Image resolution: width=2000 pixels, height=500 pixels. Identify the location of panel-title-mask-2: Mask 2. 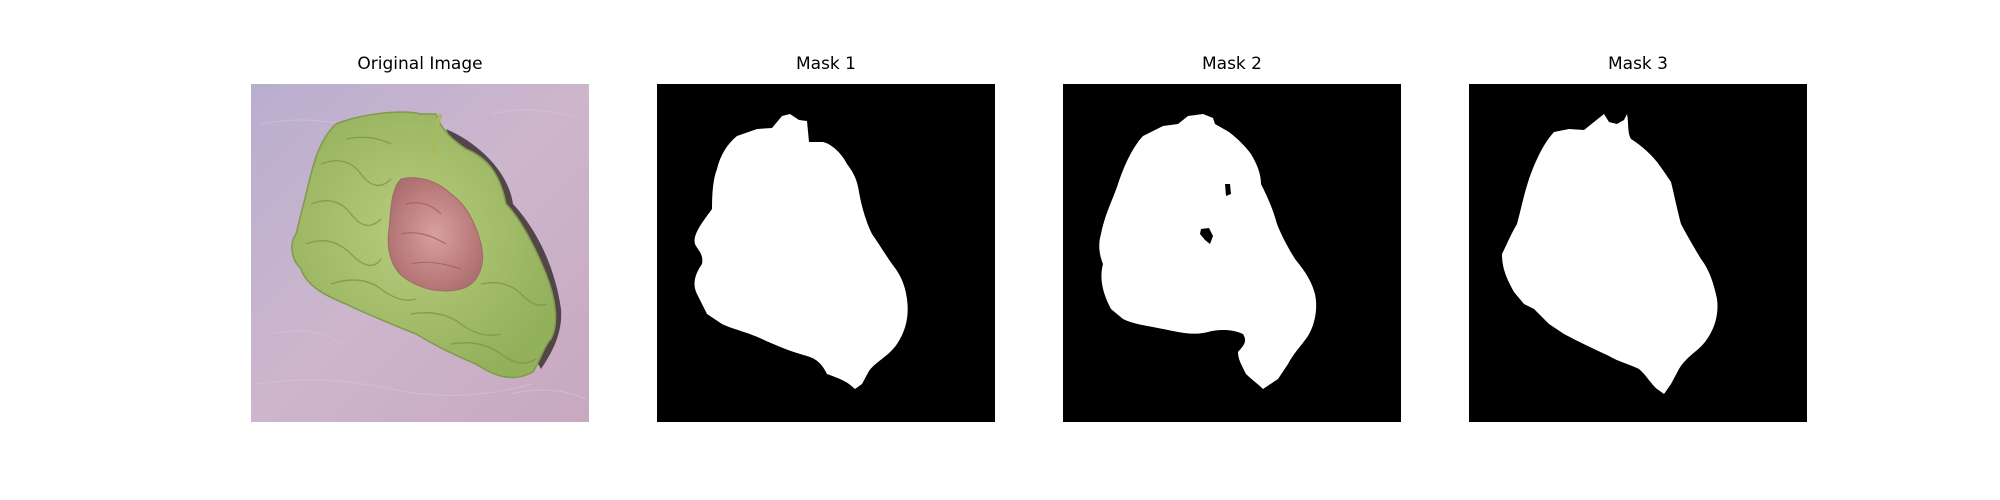
(1231, 64).